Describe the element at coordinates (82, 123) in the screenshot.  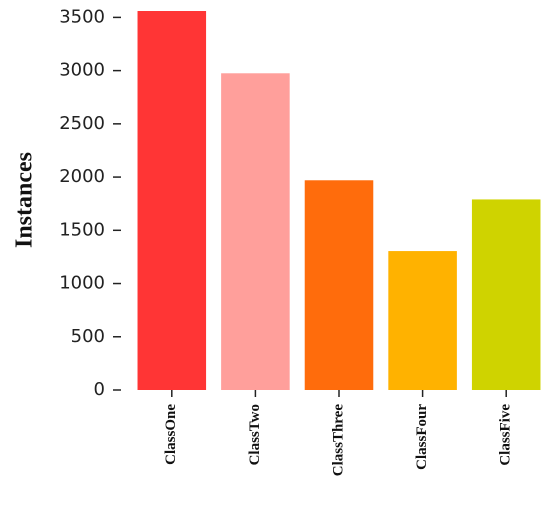
I see `y-tick-label: 2500` at that location.